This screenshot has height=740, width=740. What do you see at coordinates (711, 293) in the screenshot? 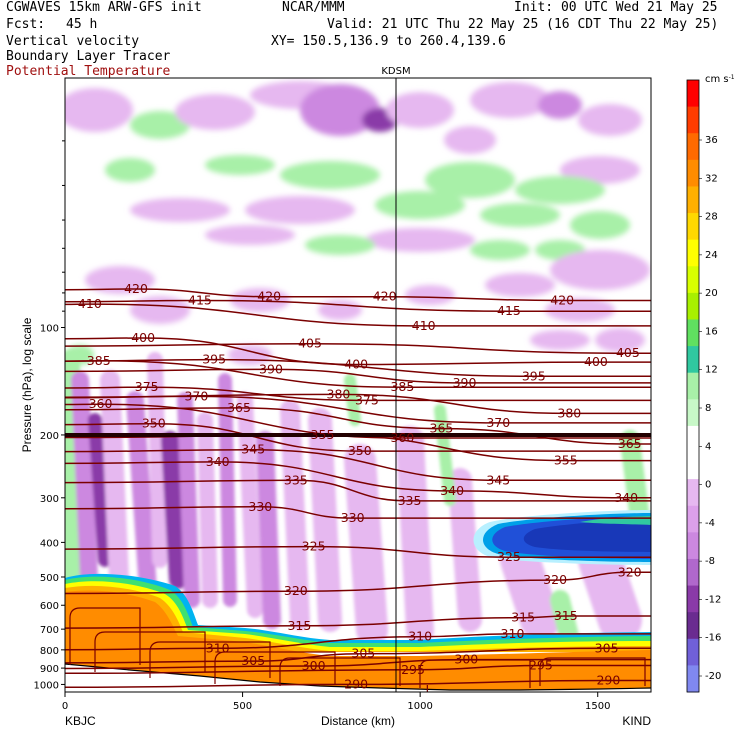
I see `colorbar-tick-label: 20` at bounding box center [711, 293].